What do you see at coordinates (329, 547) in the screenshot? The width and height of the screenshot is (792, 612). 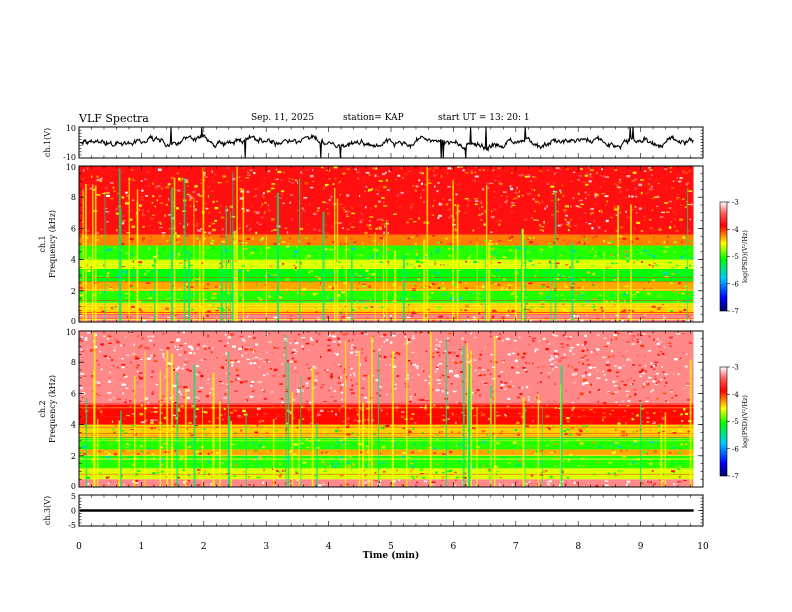 I see `x-tick-label: 4` at bounding box center [329, 547].